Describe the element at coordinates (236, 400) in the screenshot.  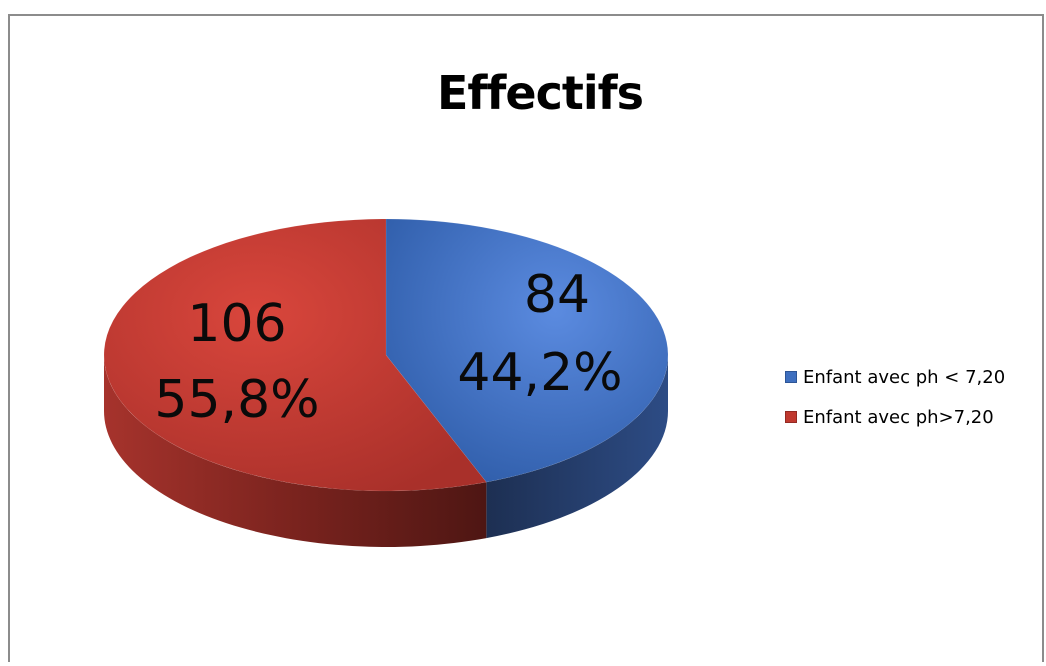
I see `slice-label-percent-106: 55,8%` at that location.